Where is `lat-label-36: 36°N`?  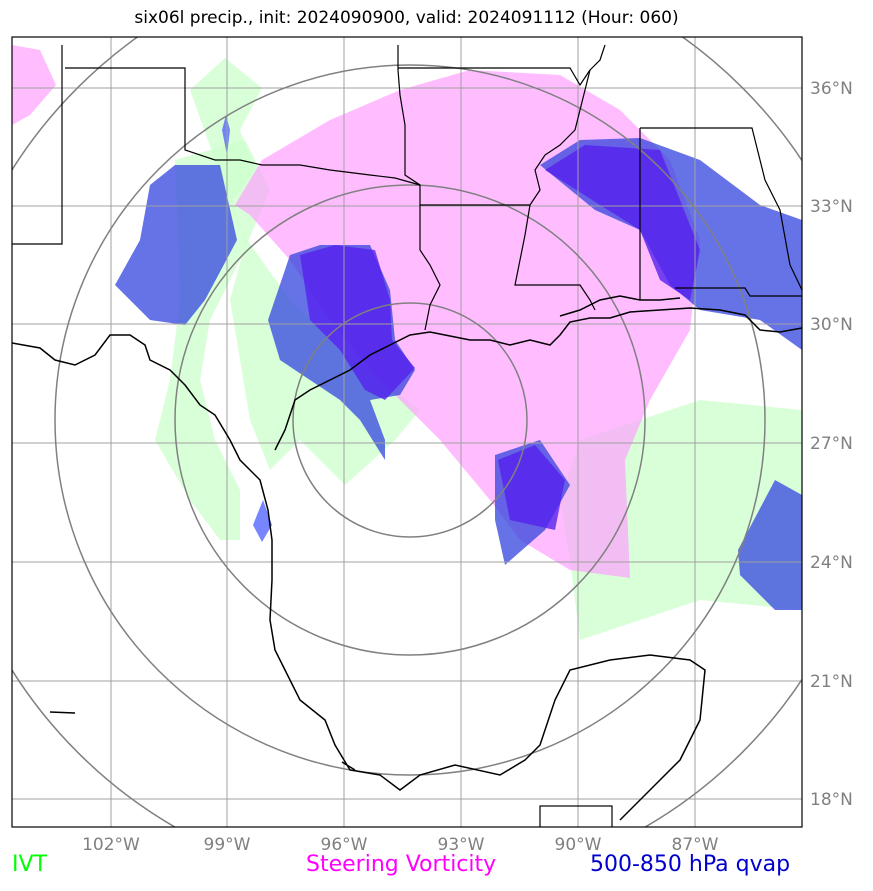 lat-label-36: 36°N is located at coordinates (831, 89).